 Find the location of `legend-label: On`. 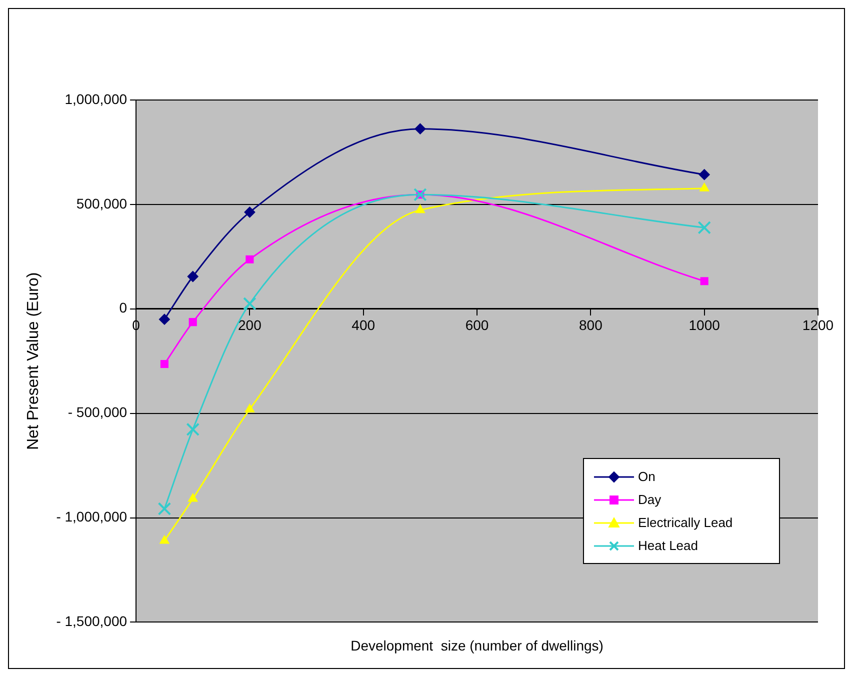

legend-label: On is located at coordinates (647, 476).